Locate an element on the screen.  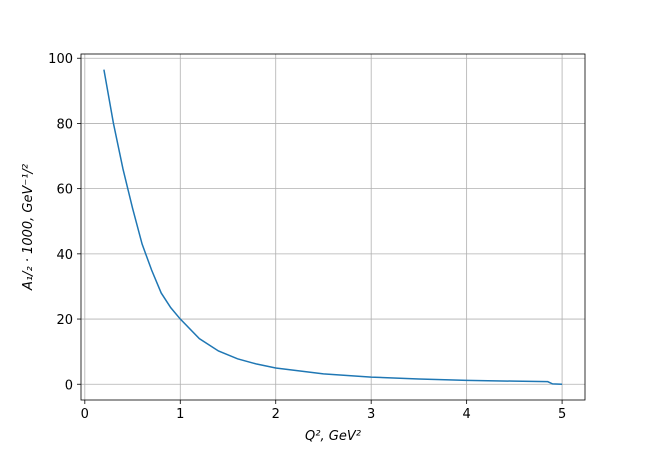
y-tick-label: 80 is located at coordinates (64, 124).